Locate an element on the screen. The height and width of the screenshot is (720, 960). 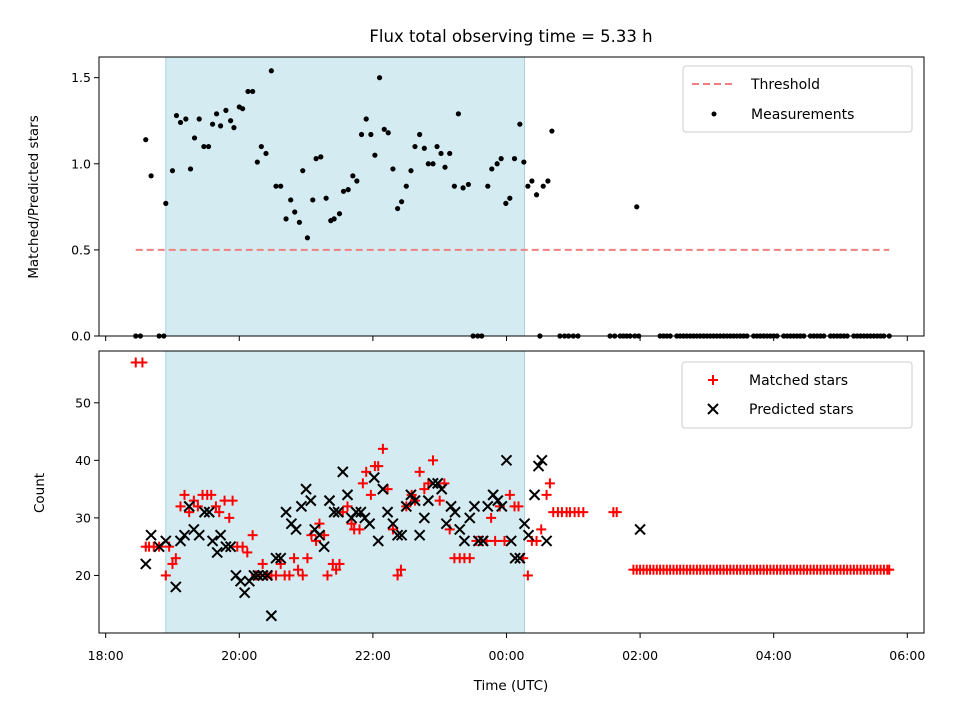
x-tick-label: 22:00 is located at coordinates (373, 655).